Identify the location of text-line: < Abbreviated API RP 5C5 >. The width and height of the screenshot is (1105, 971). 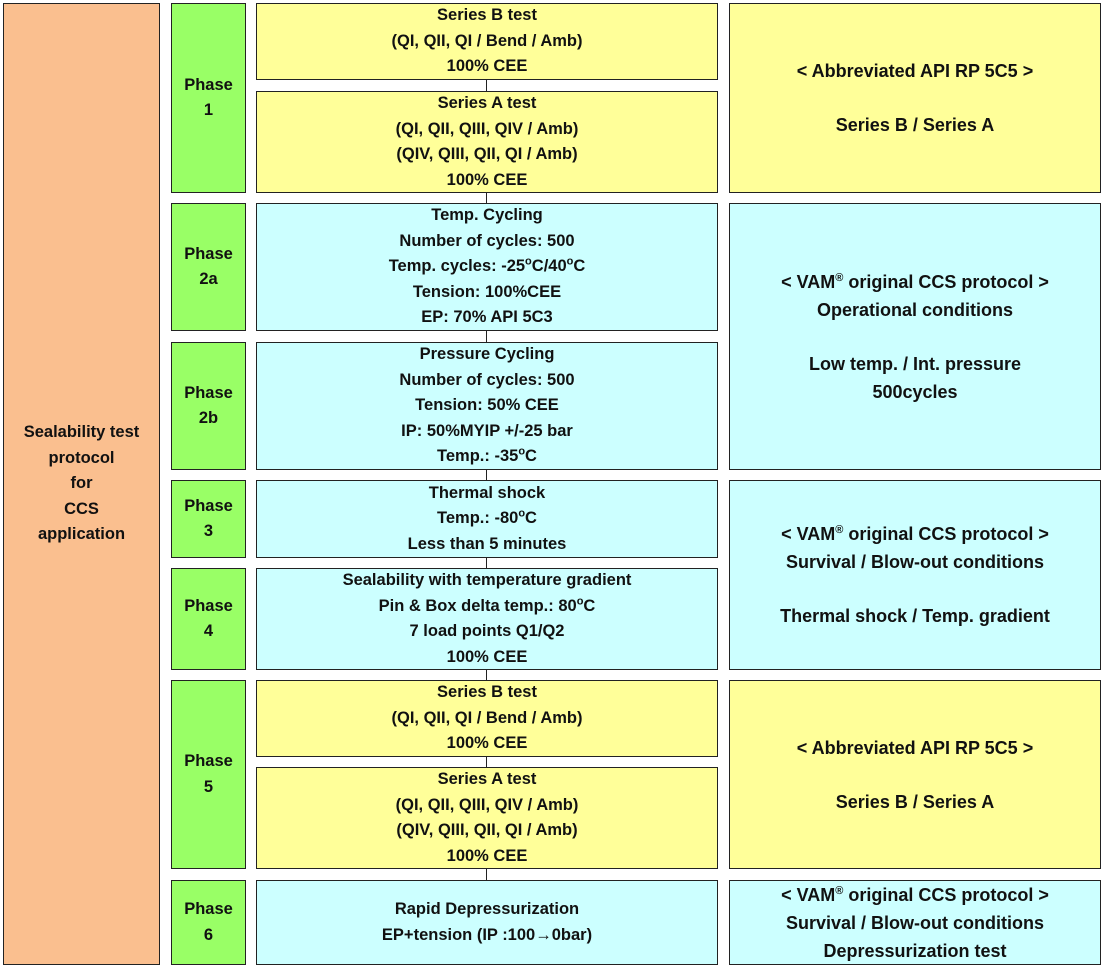
(915, 748).